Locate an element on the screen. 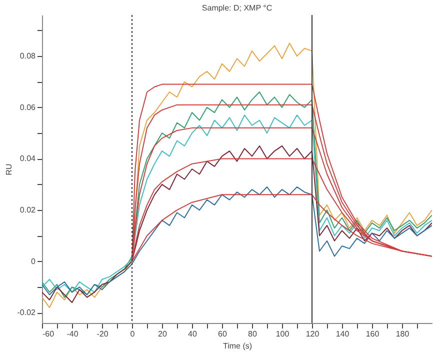 The image size is (444, 358). x-tick-label: 140 is located at coordinates (343, 334).